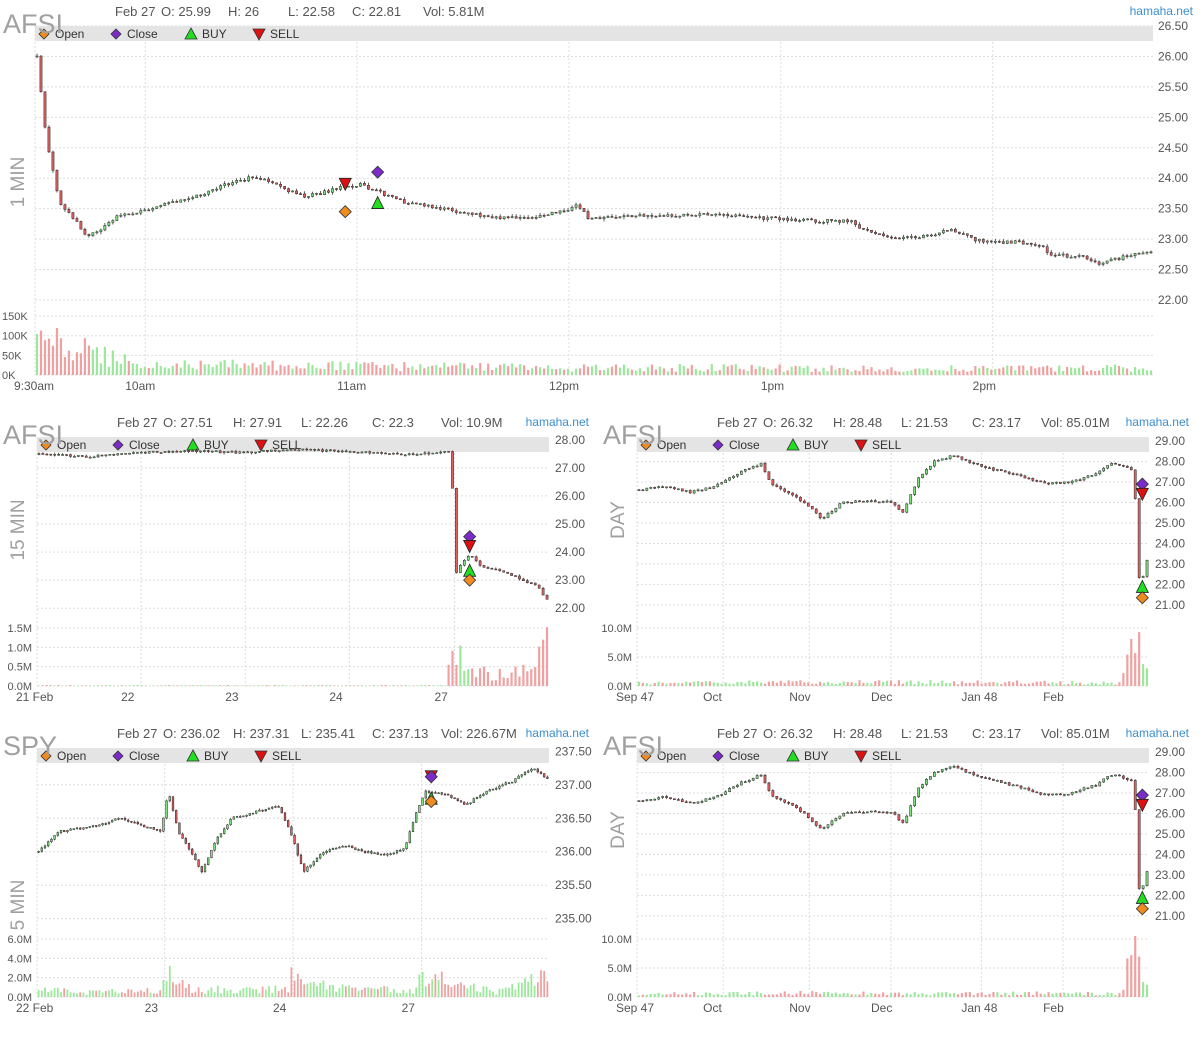  What do you see at coordinates (34, 386) in the screenshot?
I see `x-axis-tick-label: 9:30am` at bounding box center [34, 386].